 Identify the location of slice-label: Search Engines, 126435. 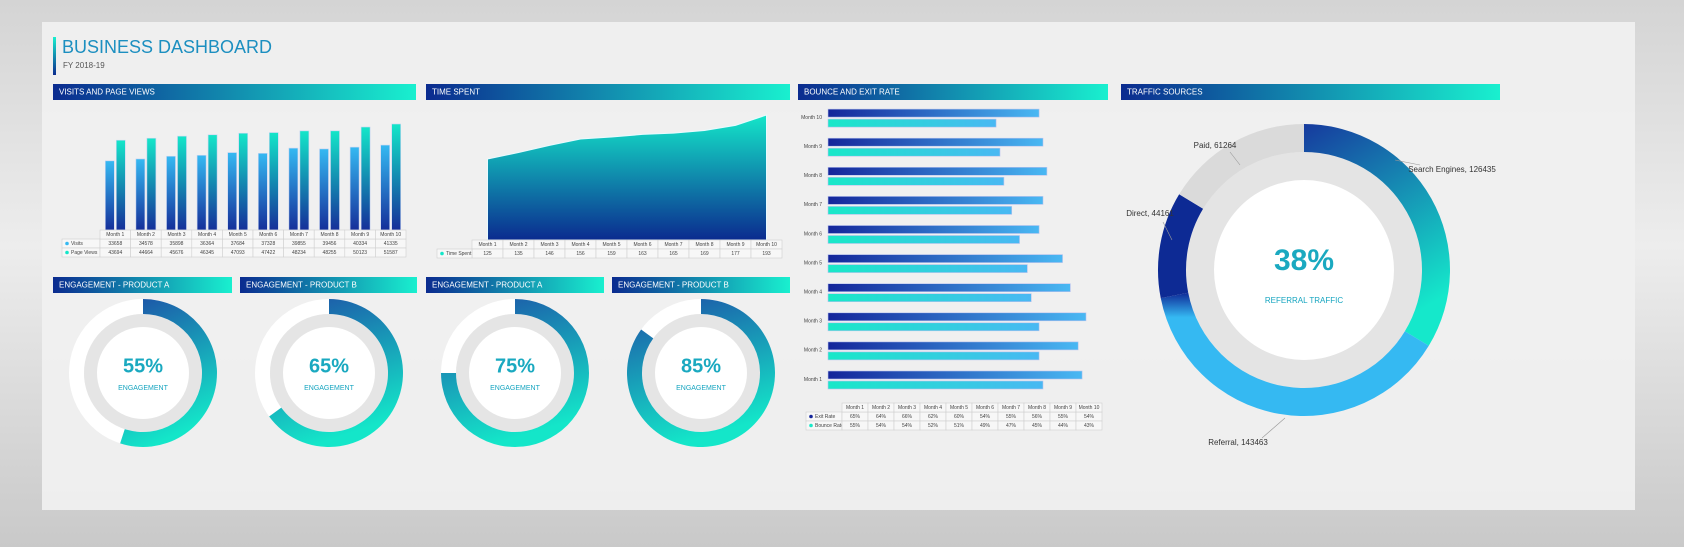
(1452, 169).